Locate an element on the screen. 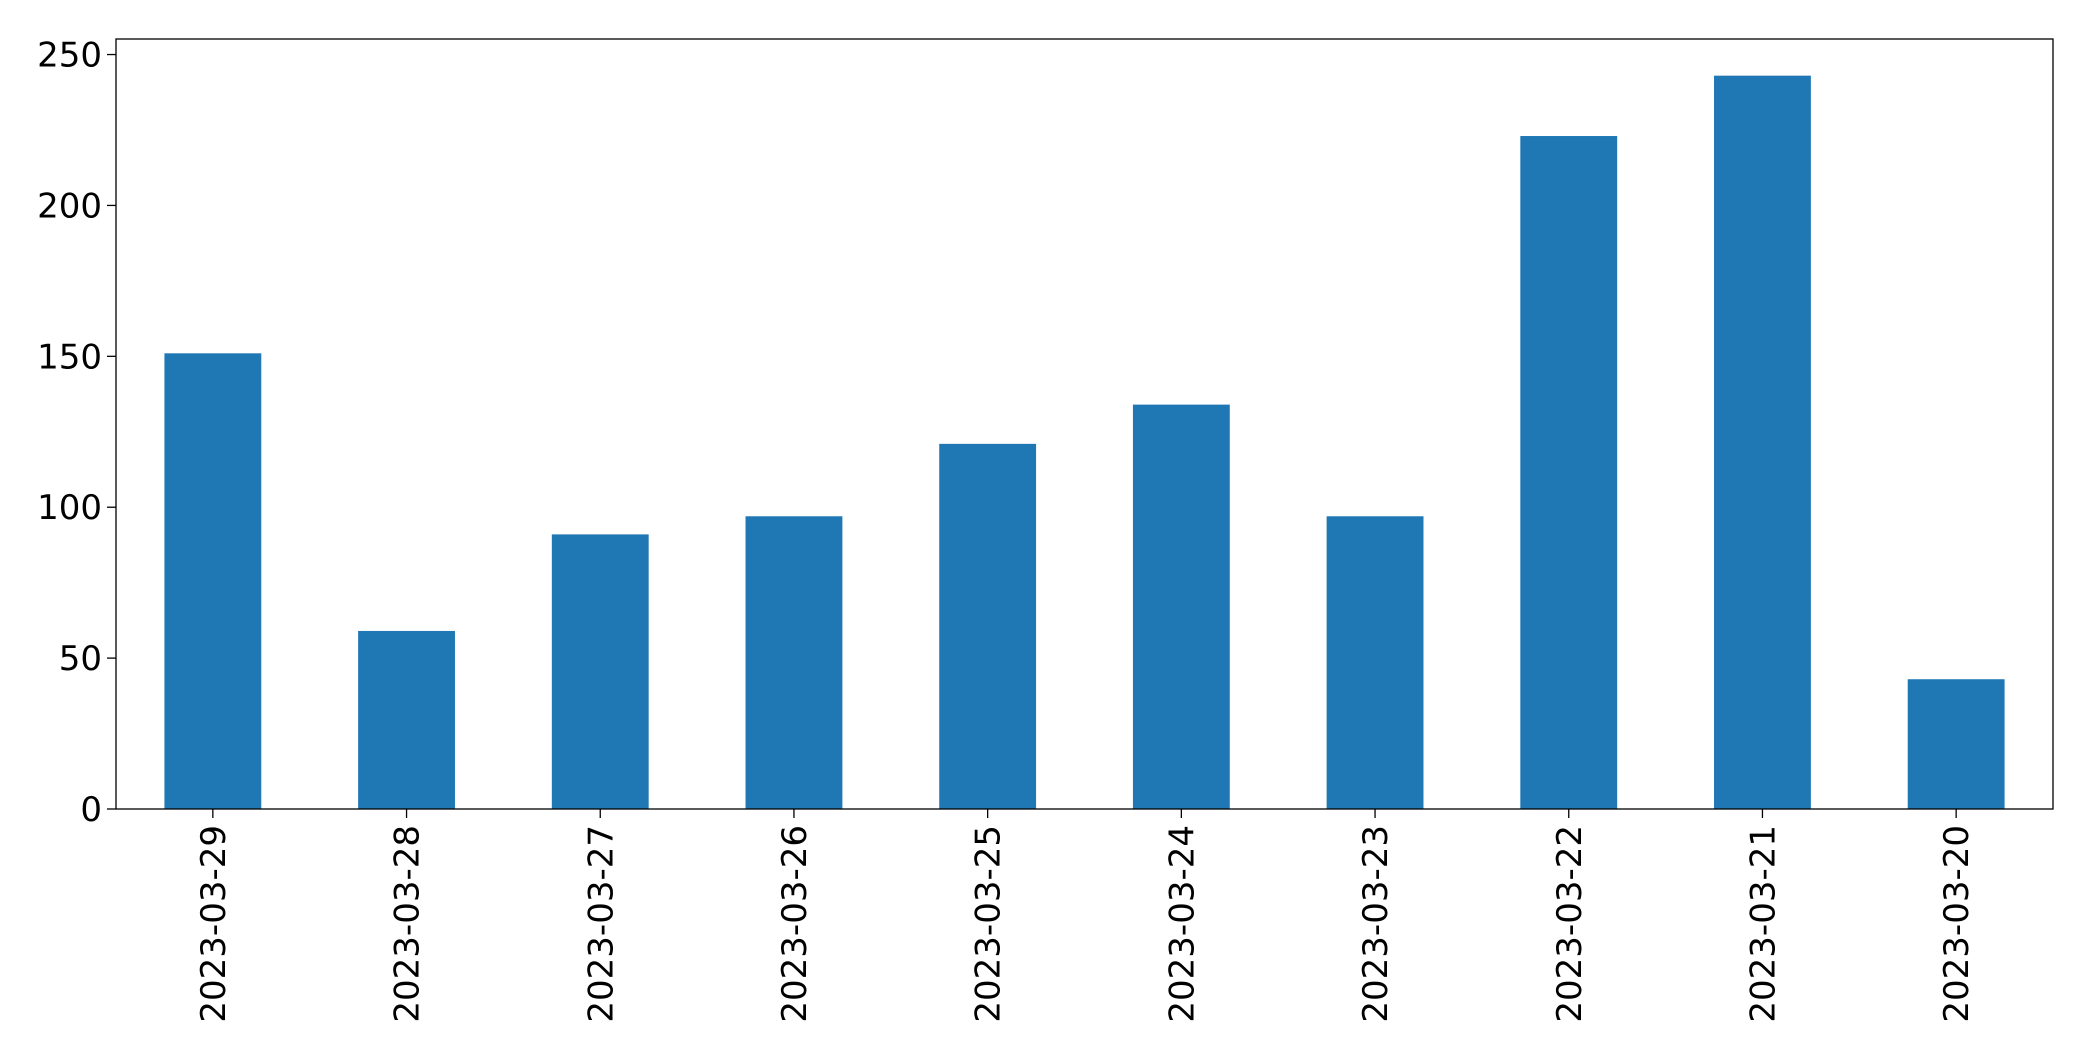 The width and height of the screenshot is (2093, 1061). x-tick-label: 2023-03-23 is located at coordinates (1376, 924).